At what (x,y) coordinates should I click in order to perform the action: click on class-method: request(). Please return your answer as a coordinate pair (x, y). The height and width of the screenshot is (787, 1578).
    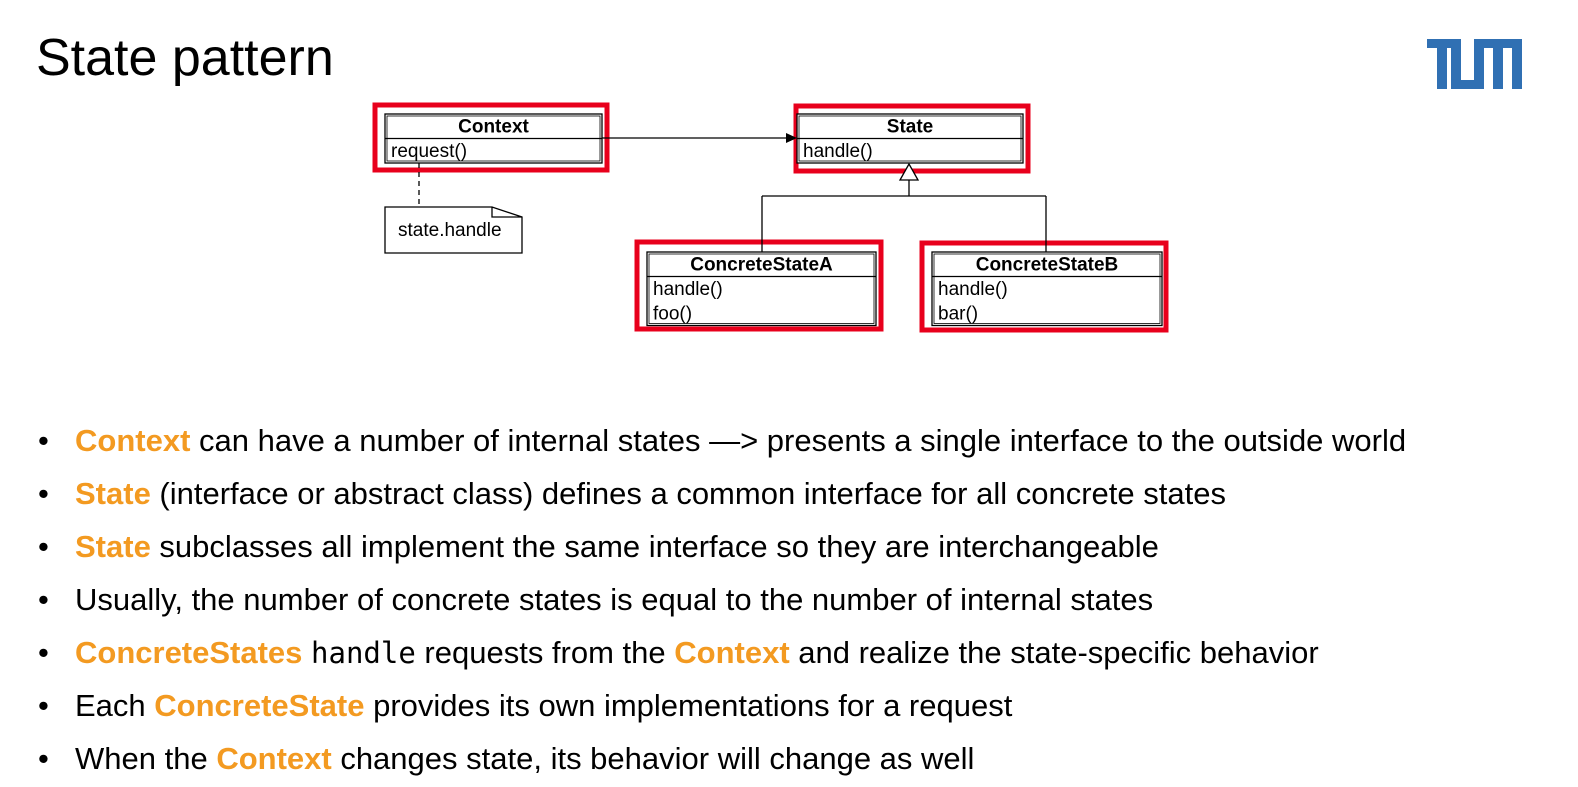
    Looking at the image, I should click on (429, 151).